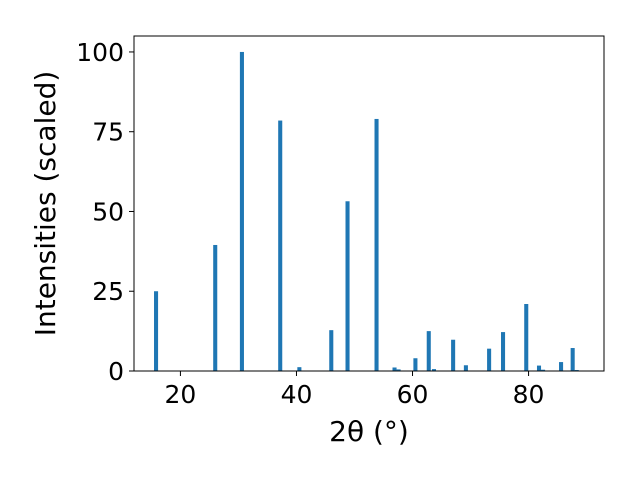 The width and height of the screenshot is (640, 480). What do you see at coordinates (413, 394) in the screenshot?
I see `x-tick-label: 60` at bounding box center [413, 394].